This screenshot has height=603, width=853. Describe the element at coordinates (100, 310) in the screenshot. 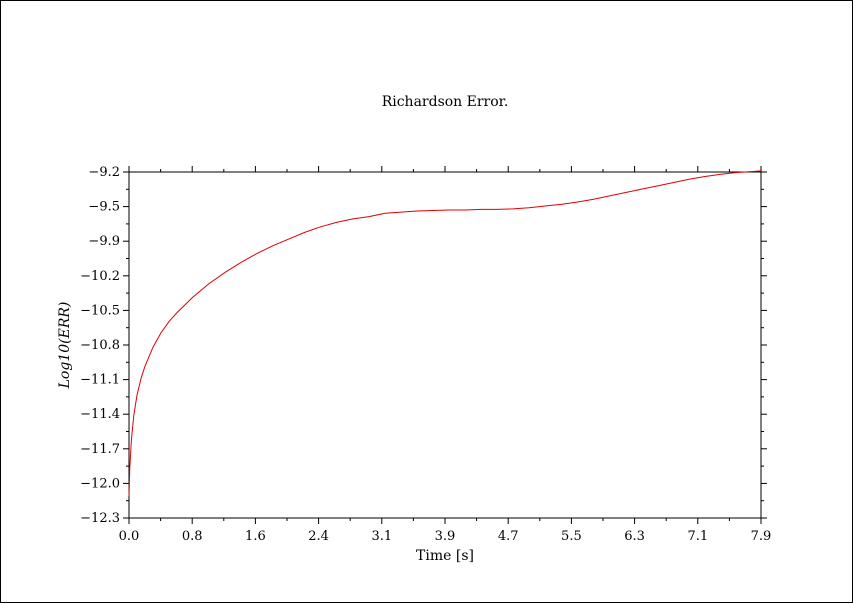

I see `y-tick-label: −10.5` at that location.